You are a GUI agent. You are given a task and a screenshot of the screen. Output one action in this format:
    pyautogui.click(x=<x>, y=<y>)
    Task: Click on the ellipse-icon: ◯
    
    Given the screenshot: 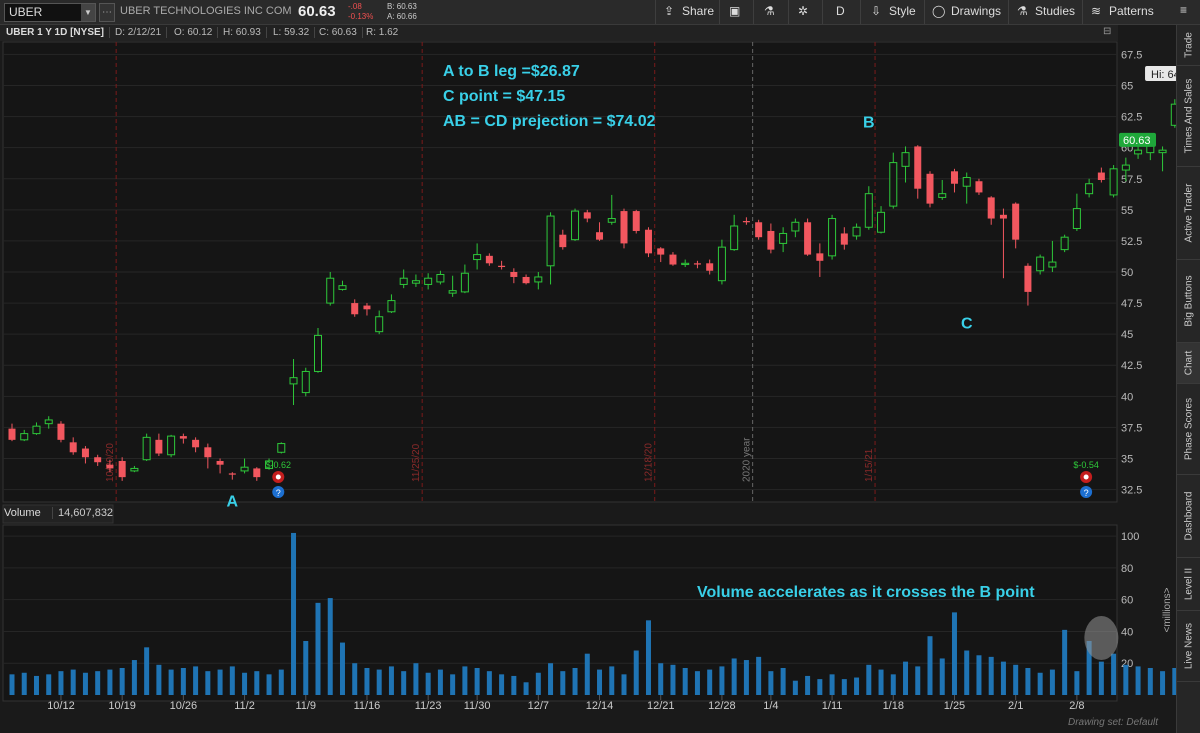 What is the action you would take?
    pyautogui.click(x=939, y=11)
    